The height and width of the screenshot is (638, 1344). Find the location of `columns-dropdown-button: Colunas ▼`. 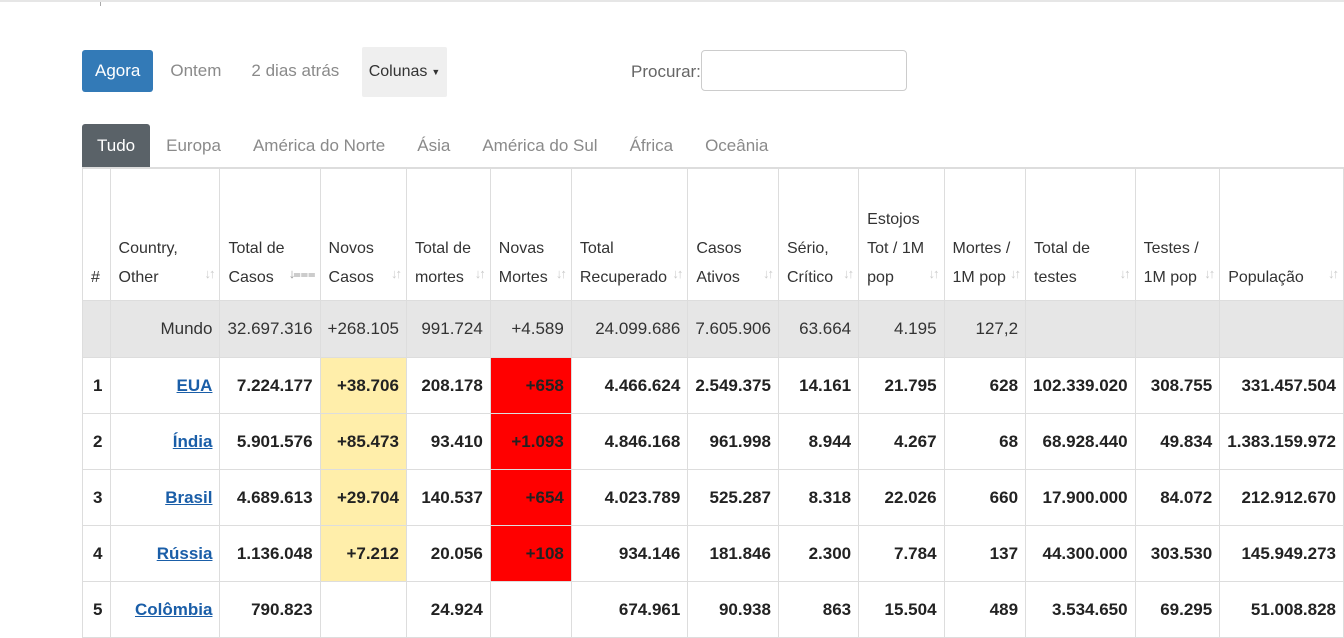

columns-dropdown-button: Colunas ▼ is located at coordinates (404, 72).